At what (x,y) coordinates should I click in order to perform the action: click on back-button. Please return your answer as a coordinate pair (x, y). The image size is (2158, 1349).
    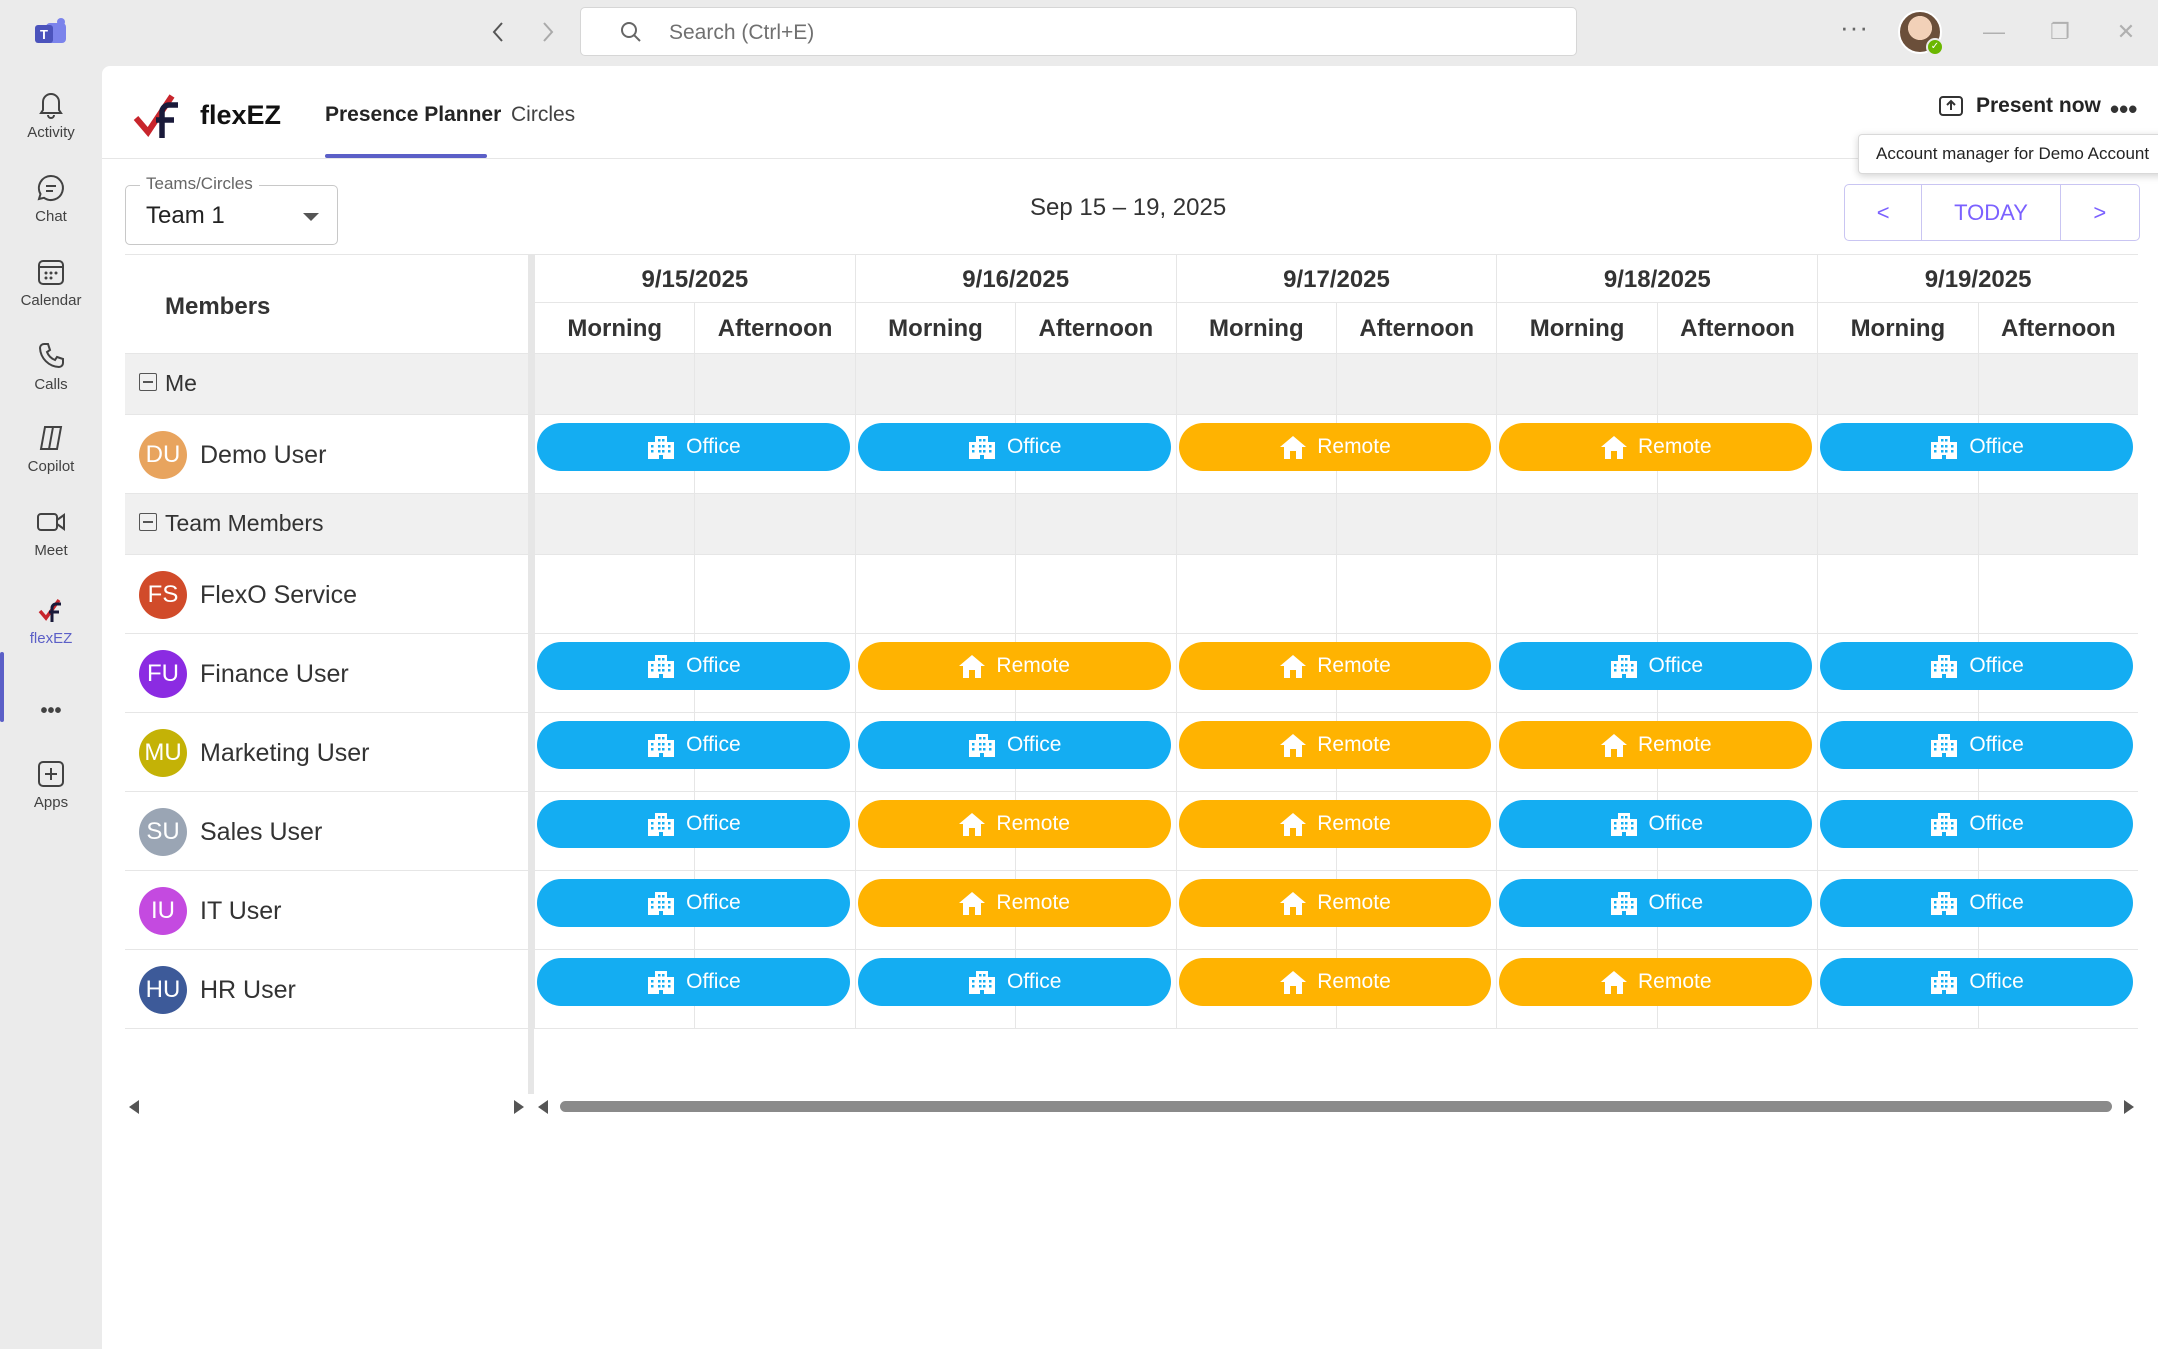
    Looking at the image, I should click on (498, 32).